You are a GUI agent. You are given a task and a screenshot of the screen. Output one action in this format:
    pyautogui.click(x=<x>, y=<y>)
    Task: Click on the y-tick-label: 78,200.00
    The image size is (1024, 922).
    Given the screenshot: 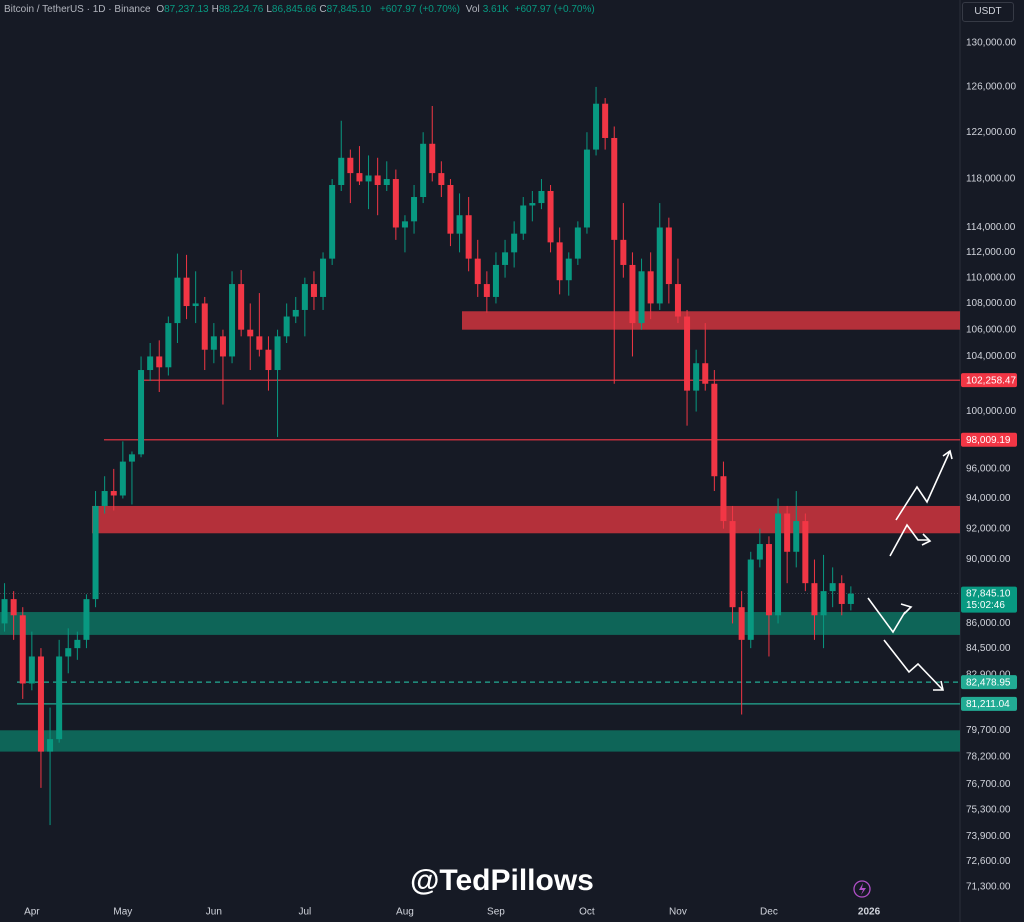 What is the action you would take?
    pyautogui.click(x=988, y=757)
    